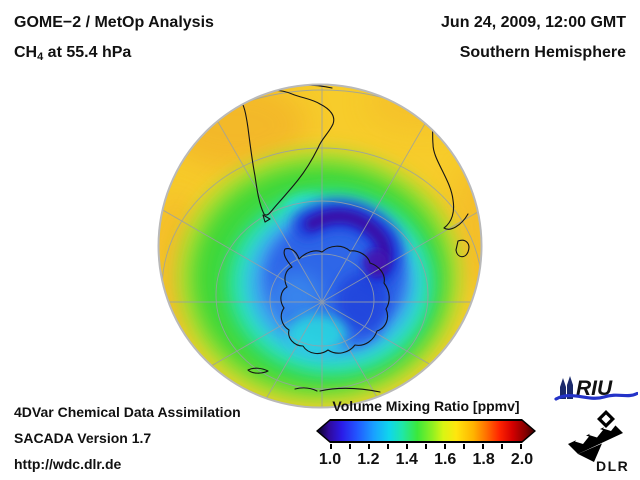 This screenshot has width=640, height=480. What do you see at coordinates (350, 390) in the screenshot?
I see `coast-bottom-limb` at bounding box center [350, 390].